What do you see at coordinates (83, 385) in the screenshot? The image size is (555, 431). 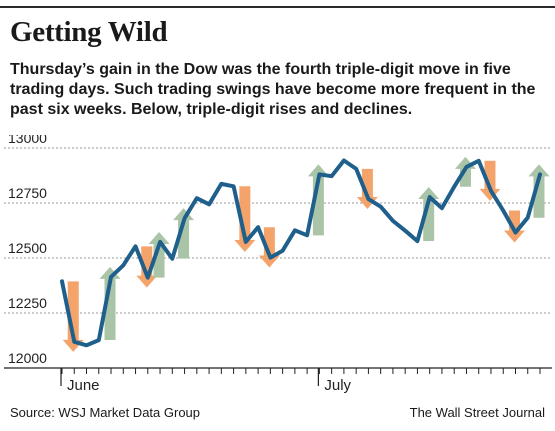 I see `month-label: June` at bounding box center [83, 385].